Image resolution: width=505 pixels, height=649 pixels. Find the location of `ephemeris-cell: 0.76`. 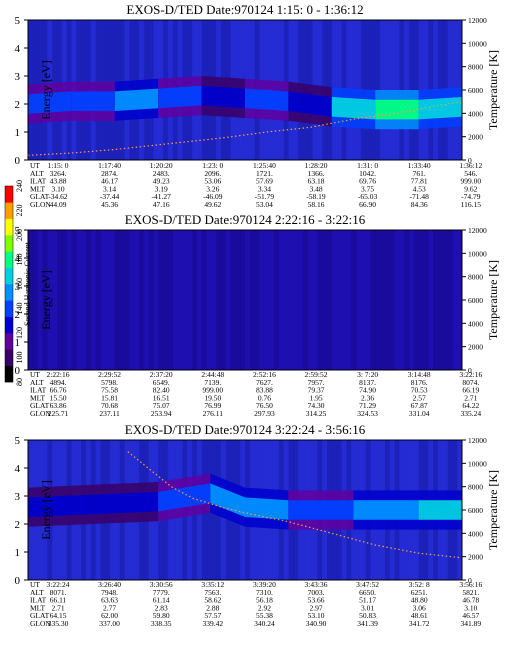

ephemeris-cell: 0.76 is located at coordinates (264, 397).